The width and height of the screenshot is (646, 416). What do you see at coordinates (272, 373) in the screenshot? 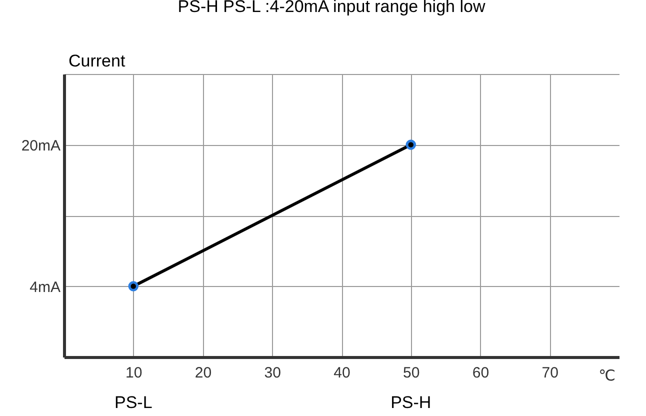
I see `x-tick-label: 30` at bounding box center [272, 373].